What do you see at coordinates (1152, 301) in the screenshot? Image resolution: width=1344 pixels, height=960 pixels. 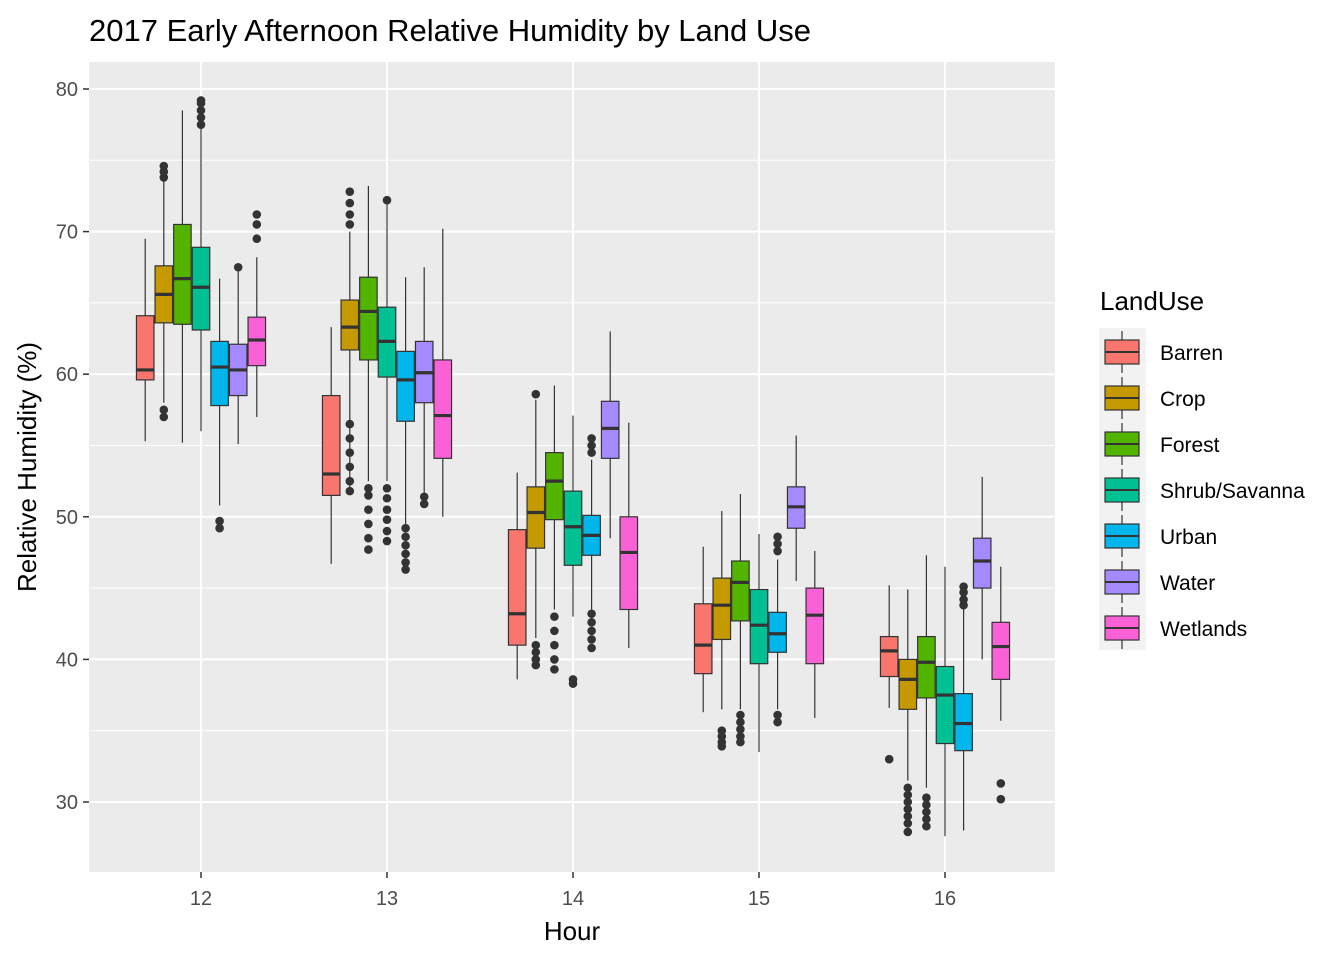 I see `legend-title: LandUse` at bounding box center [1152, 301].